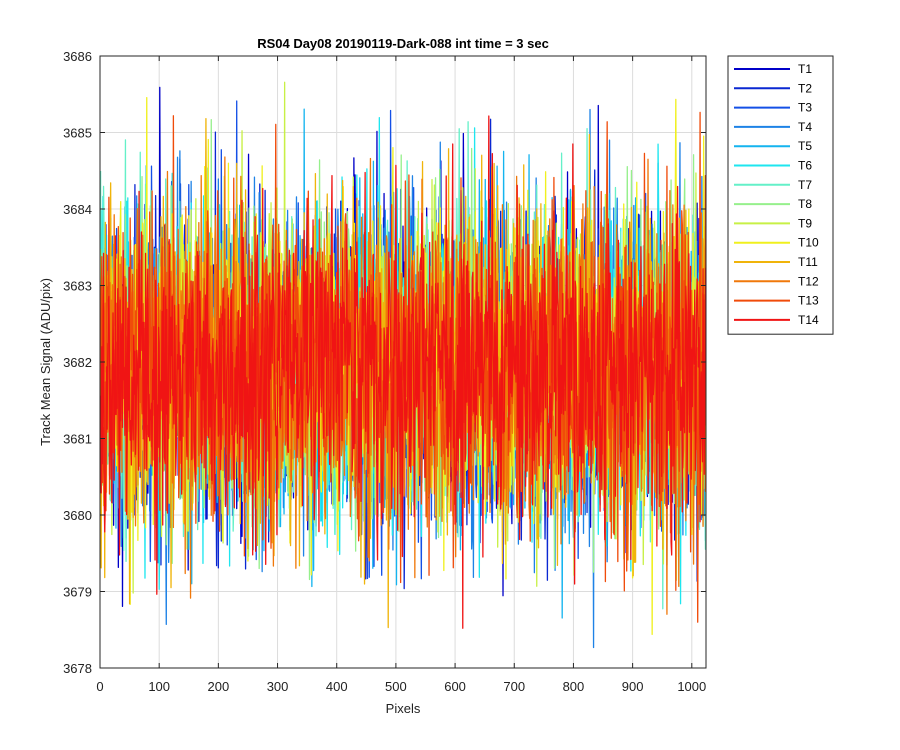 The image size is (900, 750). What do you see at coordinates (808, 243) in the screenshot?
I see `legend-label: T10` at bounding box center [808, 243].